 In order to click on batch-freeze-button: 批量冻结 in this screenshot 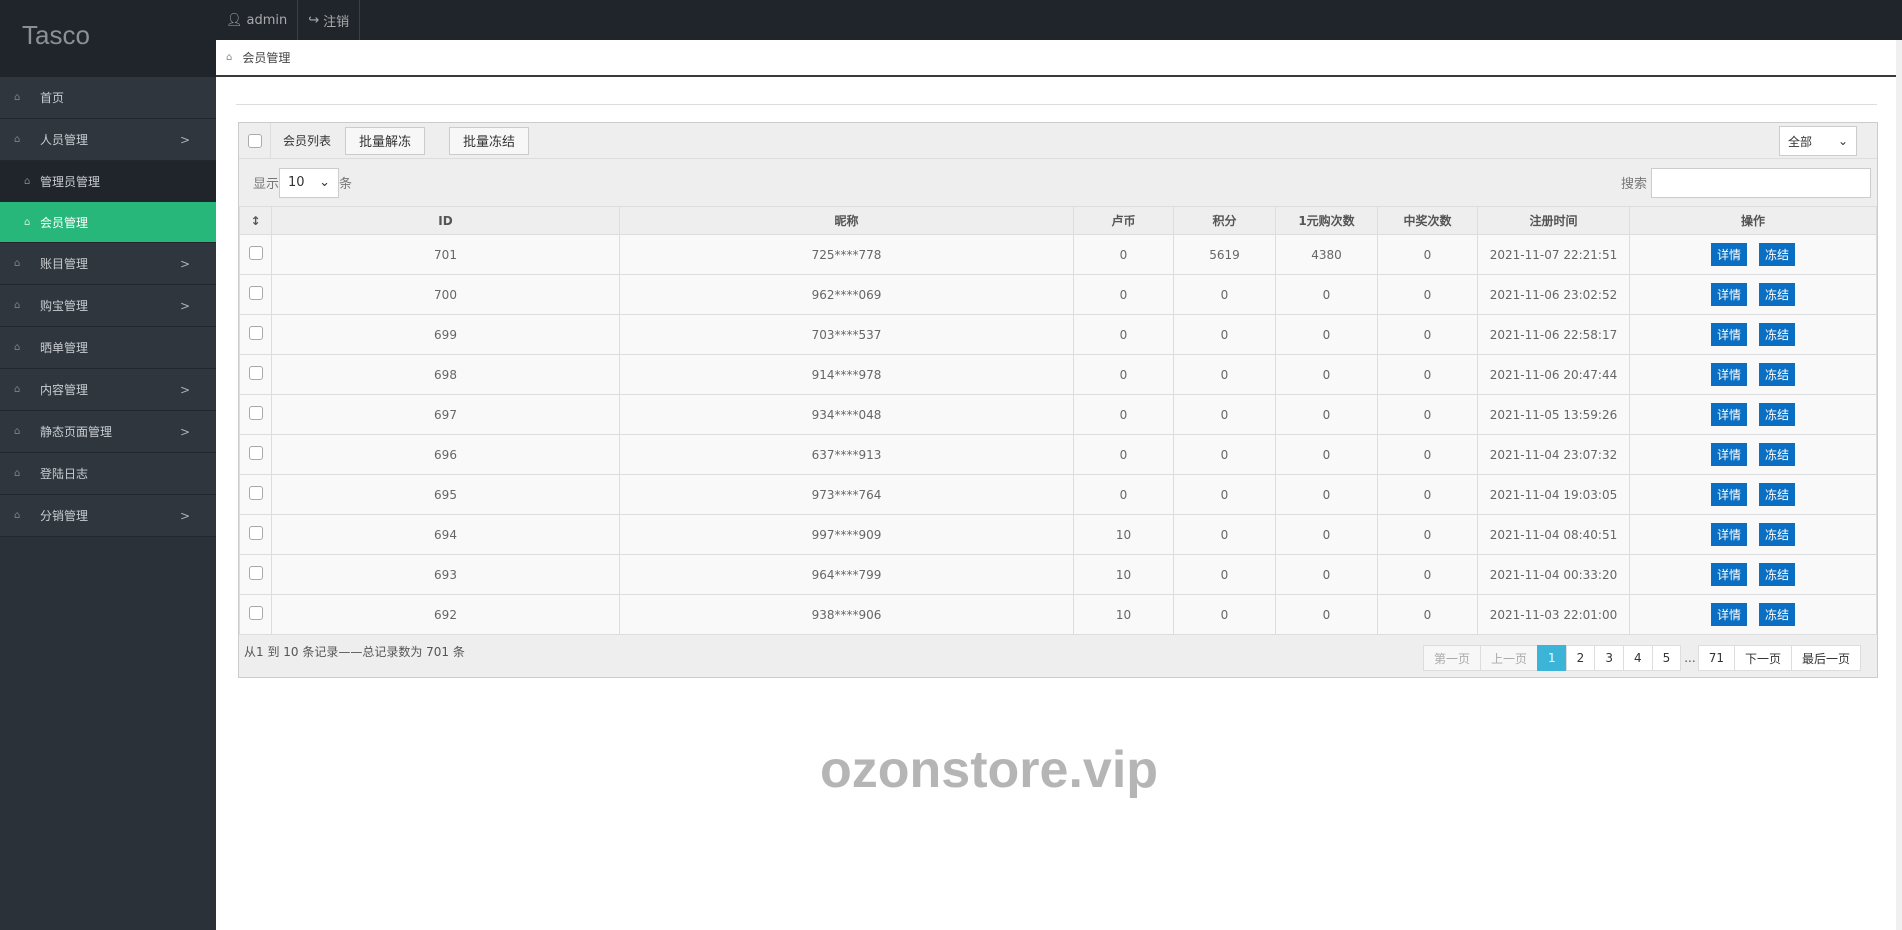, I will do `click(489, 140)`.